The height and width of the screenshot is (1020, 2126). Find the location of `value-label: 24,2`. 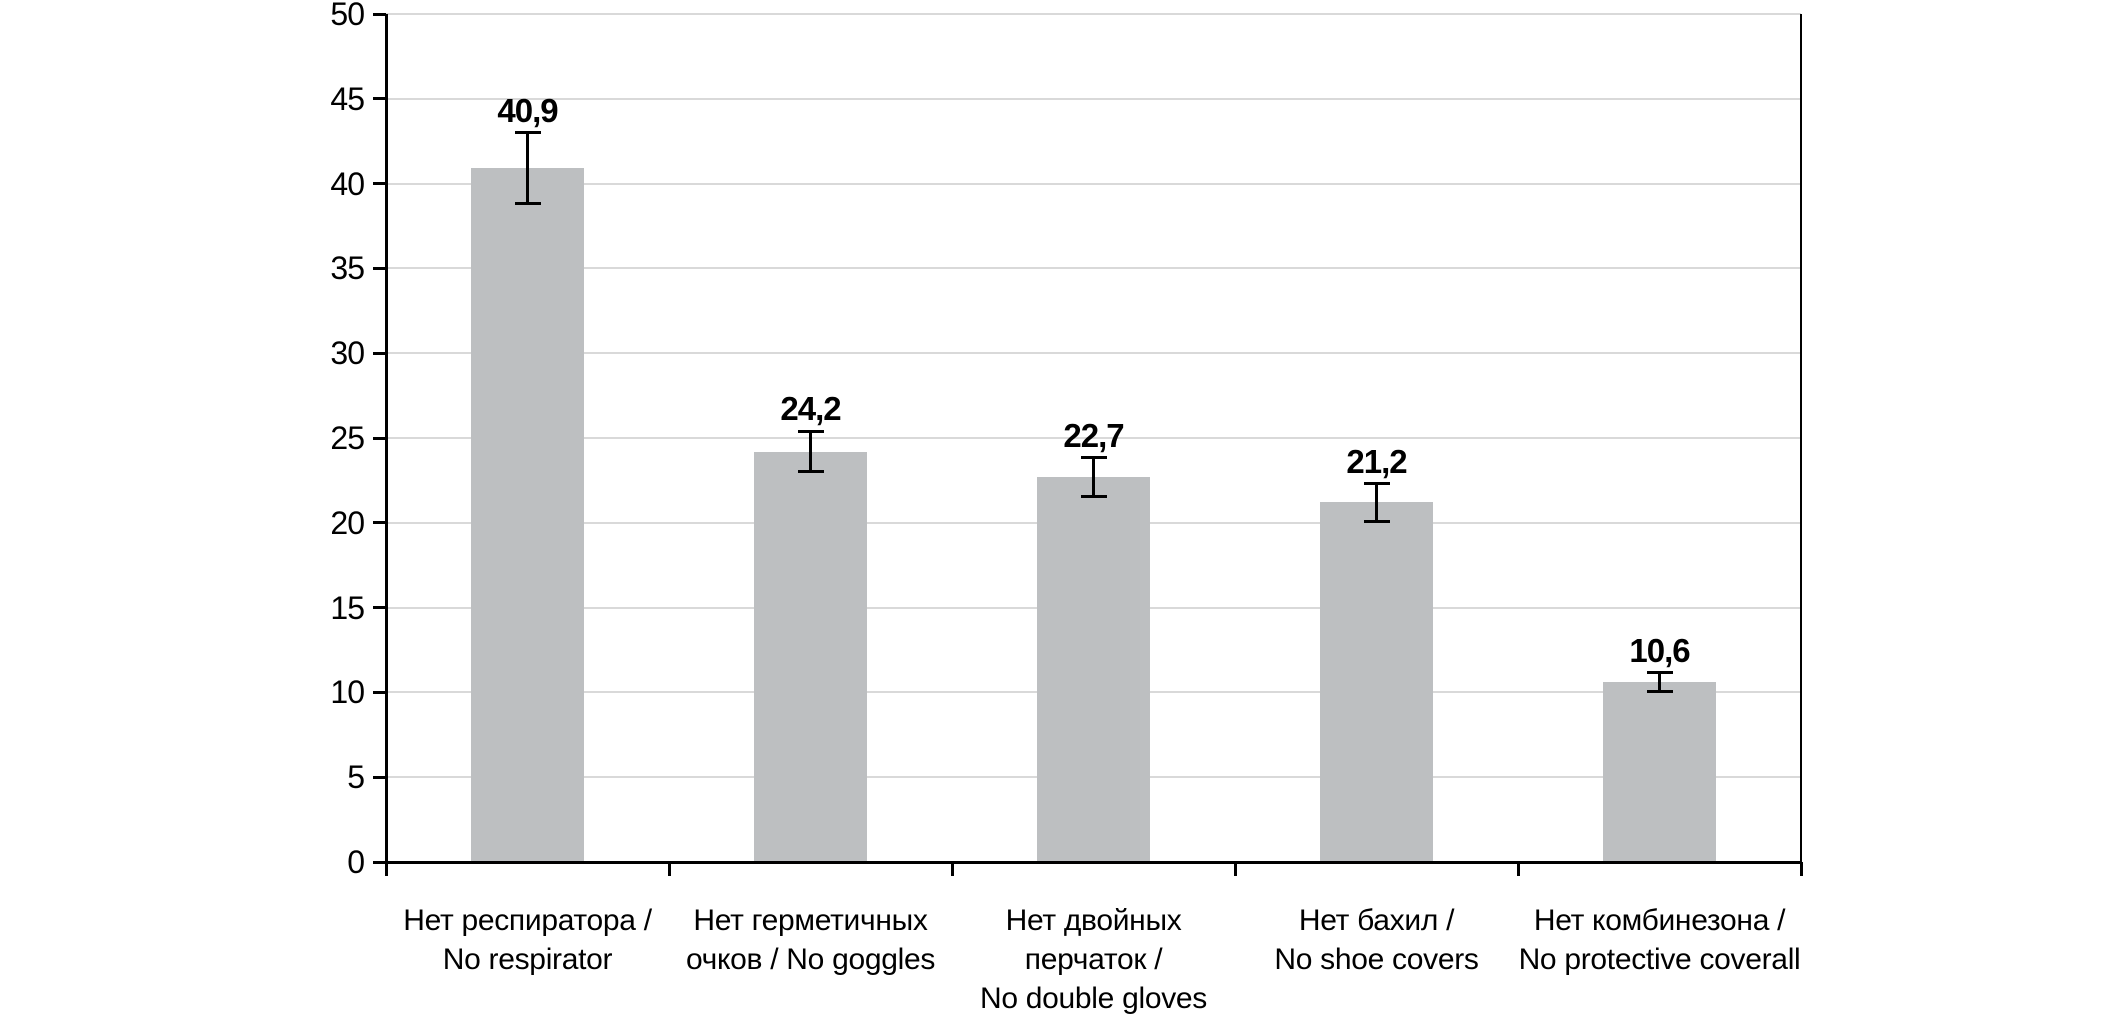

value-label: 24,2 is located at coordinates (810, 409).